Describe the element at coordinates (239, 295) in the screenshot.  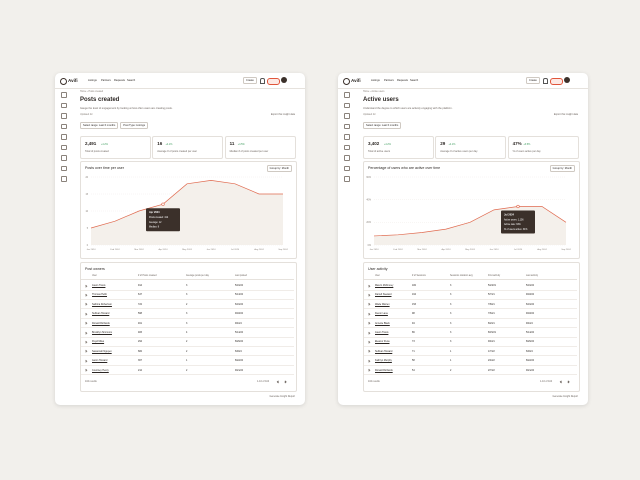
I see `table-cell: 5/13/24` at that location.